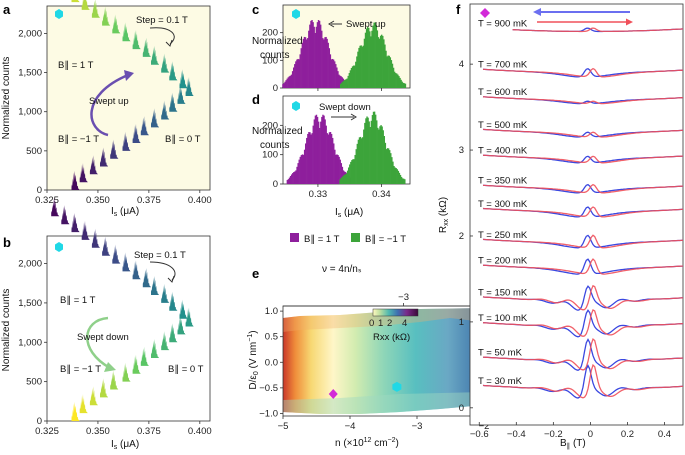 This screenshot has height=455, width=685. I want to click on x-tick-label: −0.2, so click(553, 434).